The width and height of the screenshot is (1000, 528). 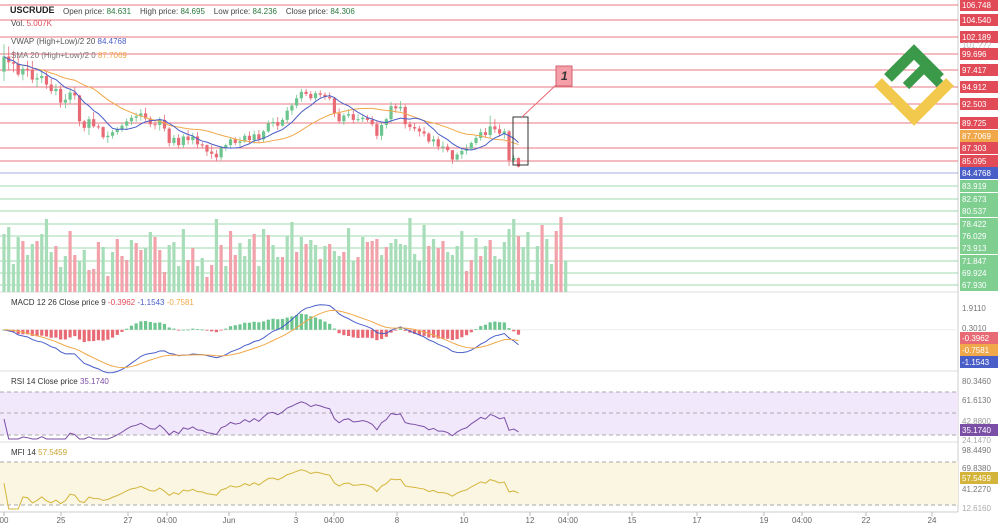 What do you see at coordinates (564, 76) in the screenshot?
I see `annotation-flag` at bounding box center [564, 76].